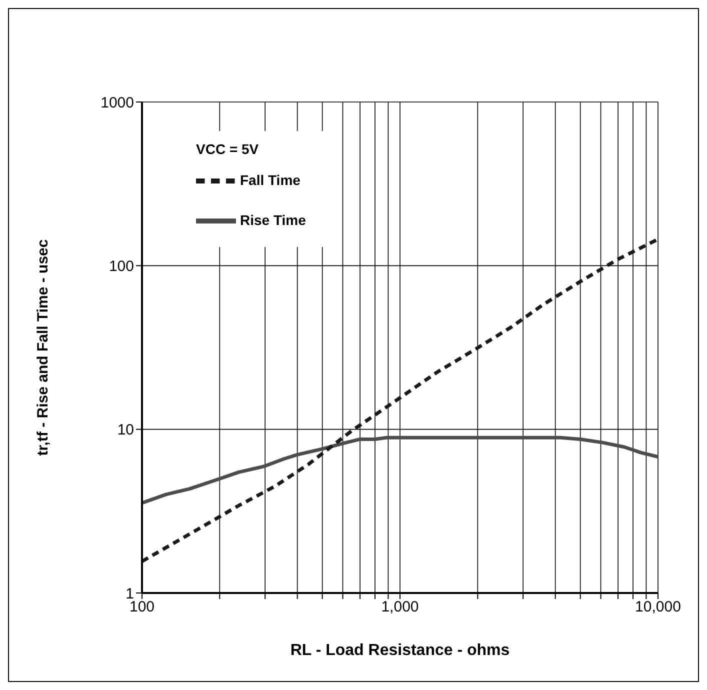 The image size is (707, 690). What do you see at coordinates (117, 103) in the screenshot?
I see `y-tick-label: 1000` at bounding box center [117, 103].